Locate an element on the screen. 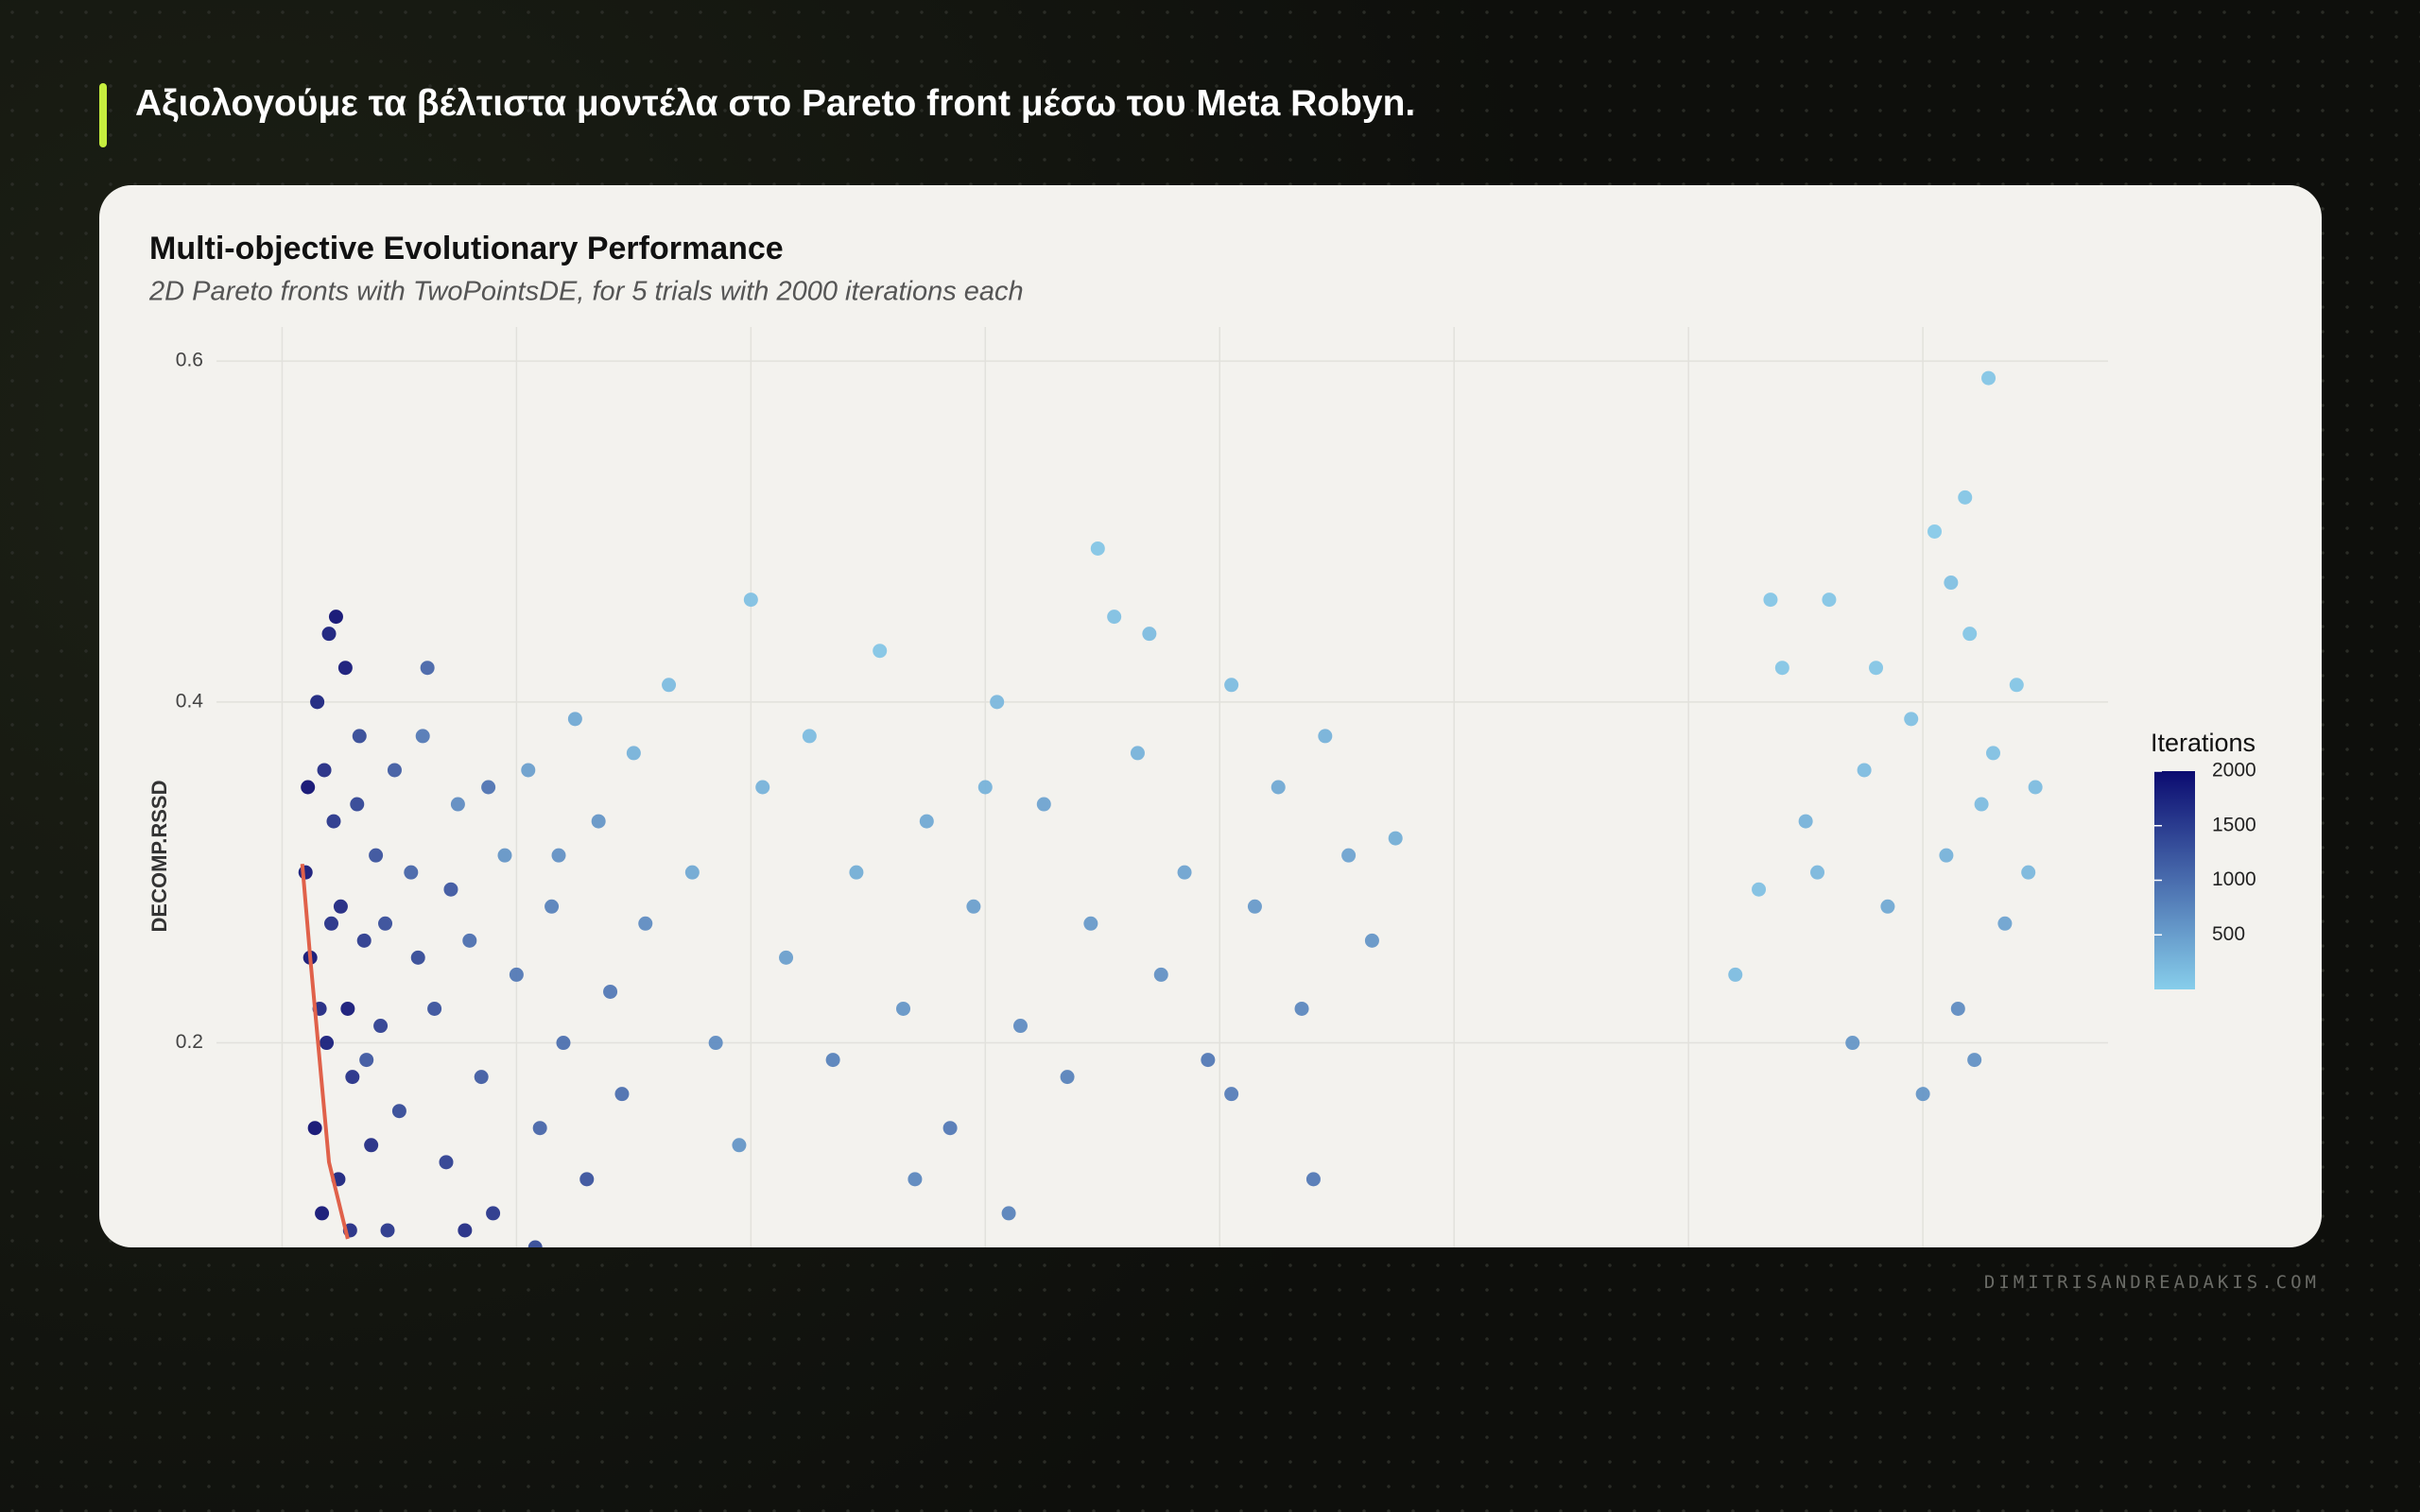  legend-tick-label: 500 is located at coordinates (2228, 934).